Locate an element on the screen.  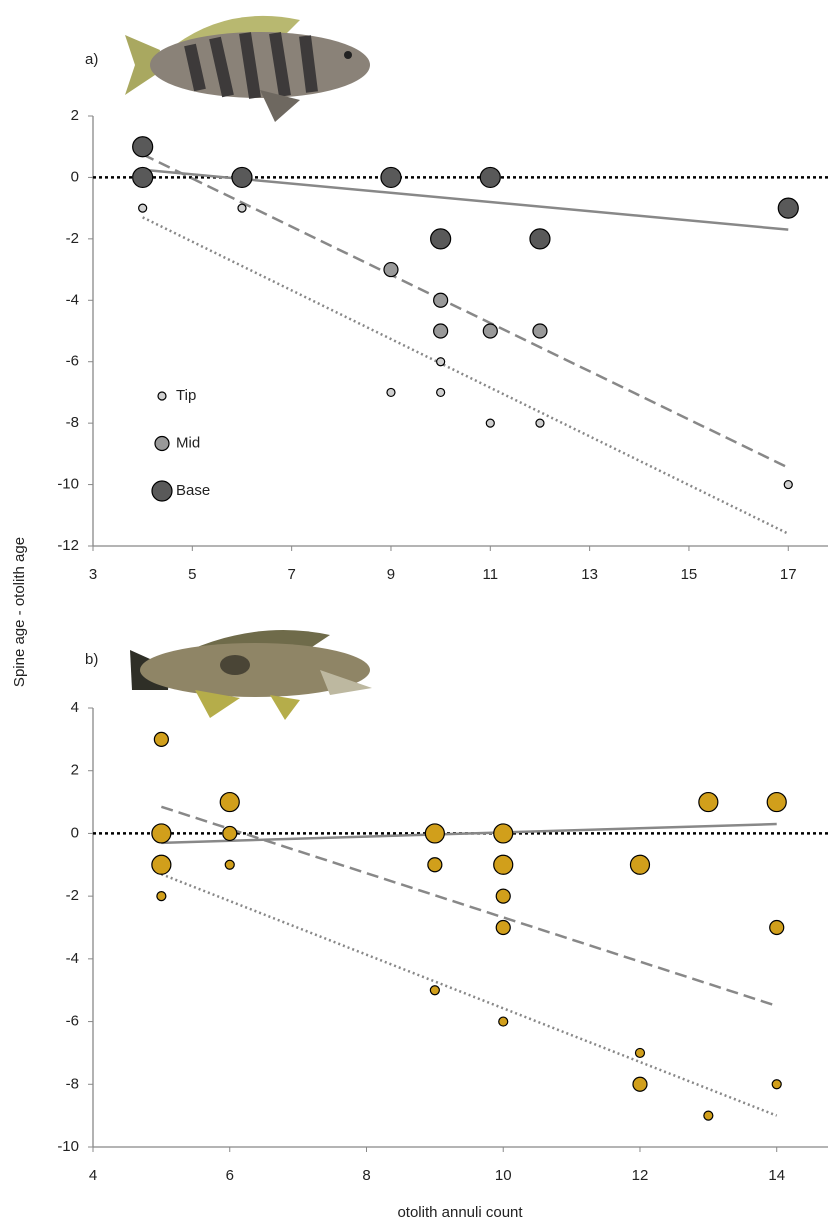
x-axis-label: otolith annuli count is located at coordinates (460, 1212).